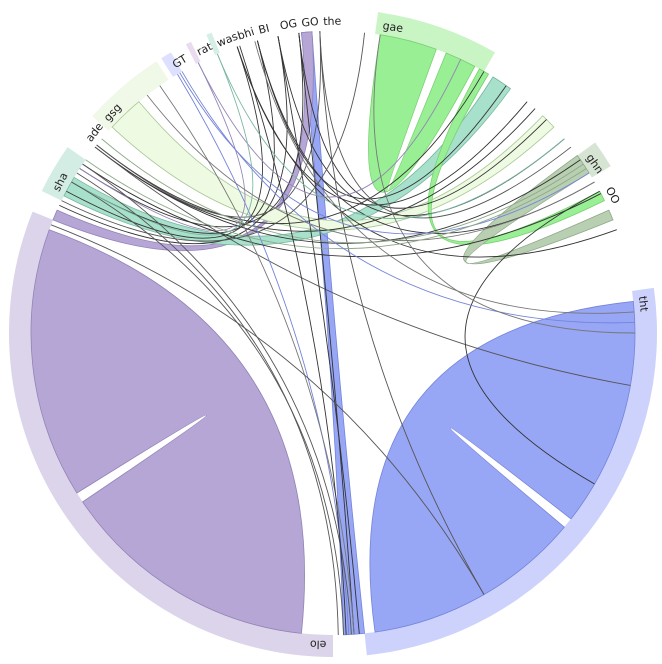  What do you see at coordinates (205, 49) in the screenshot?
I see `segment-label-rat: rat` at bounding box center [205, 49].